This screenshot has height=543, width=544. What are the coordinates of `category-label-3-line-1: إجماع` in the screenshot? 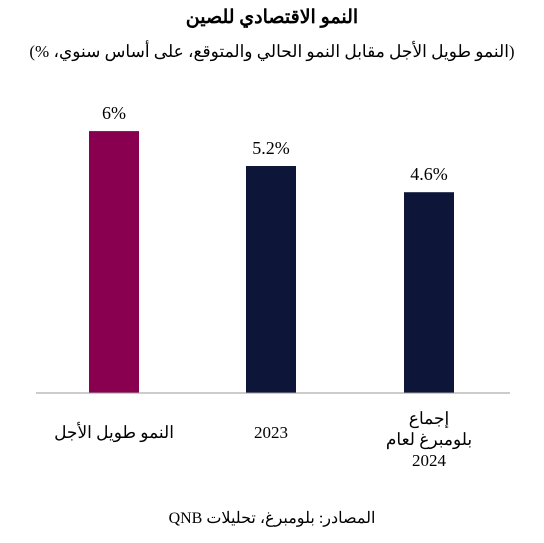 It's located at (429, 419).